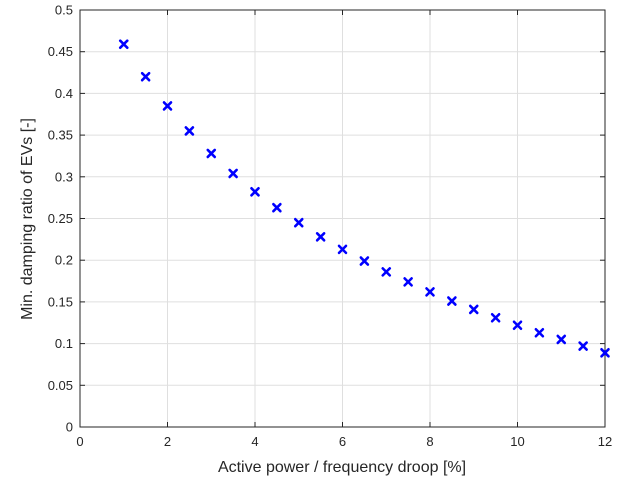 The image size is (636, 489). What do you see at coordinates (60, 135) in the screenshot?
I see `y-tick-label: 0.35` at bounding box center [60, 135].